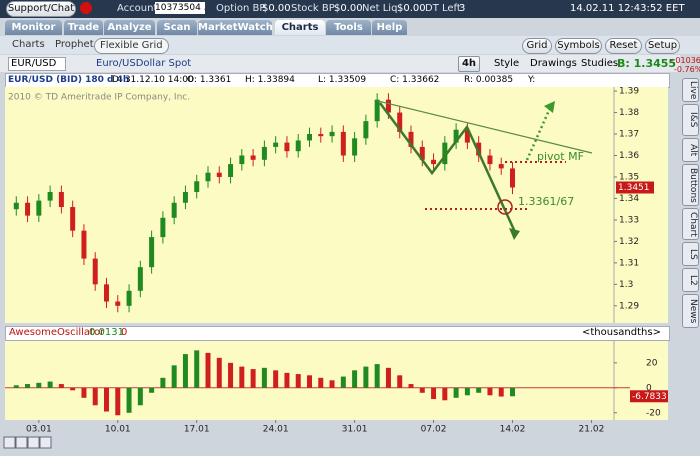 The height and width of the screenshot is (456, 700). I want to click on y-tick-label: 1.38, so click(629, 113).